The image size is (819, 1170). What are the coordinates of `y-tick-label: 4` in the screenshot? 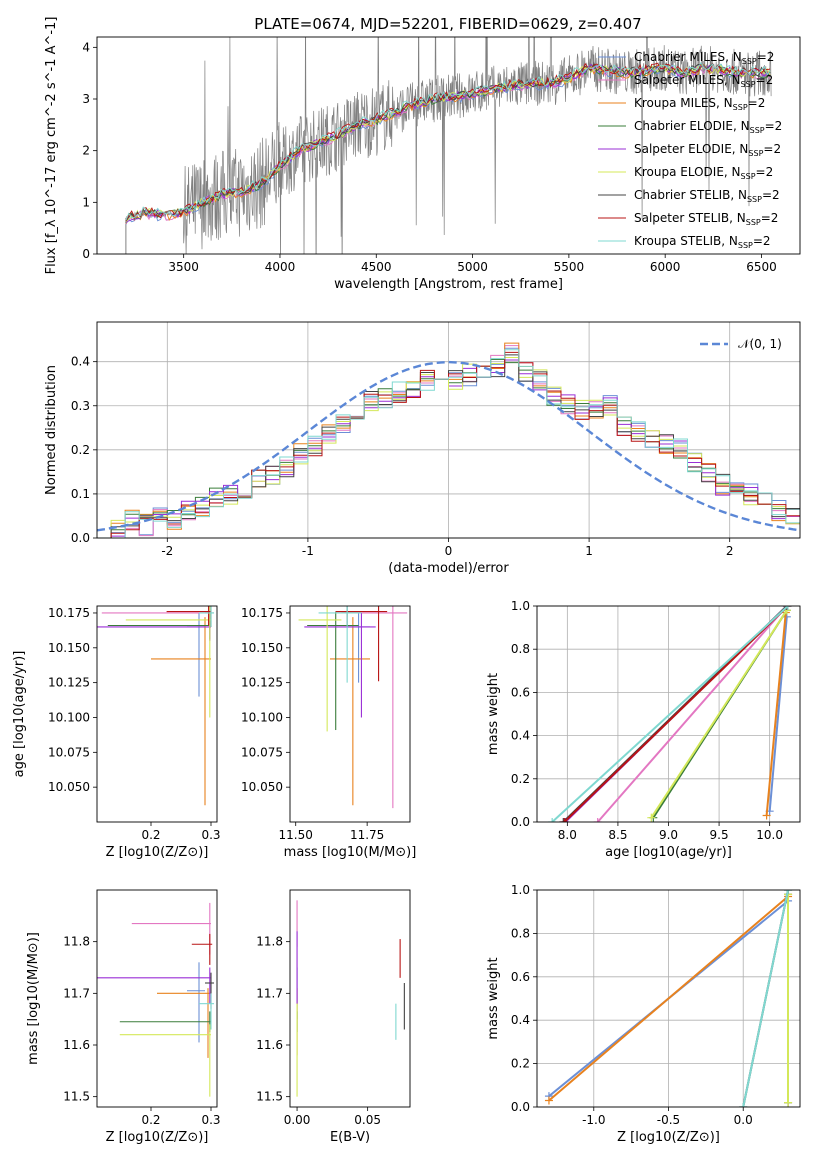 It's located at (86, 47).